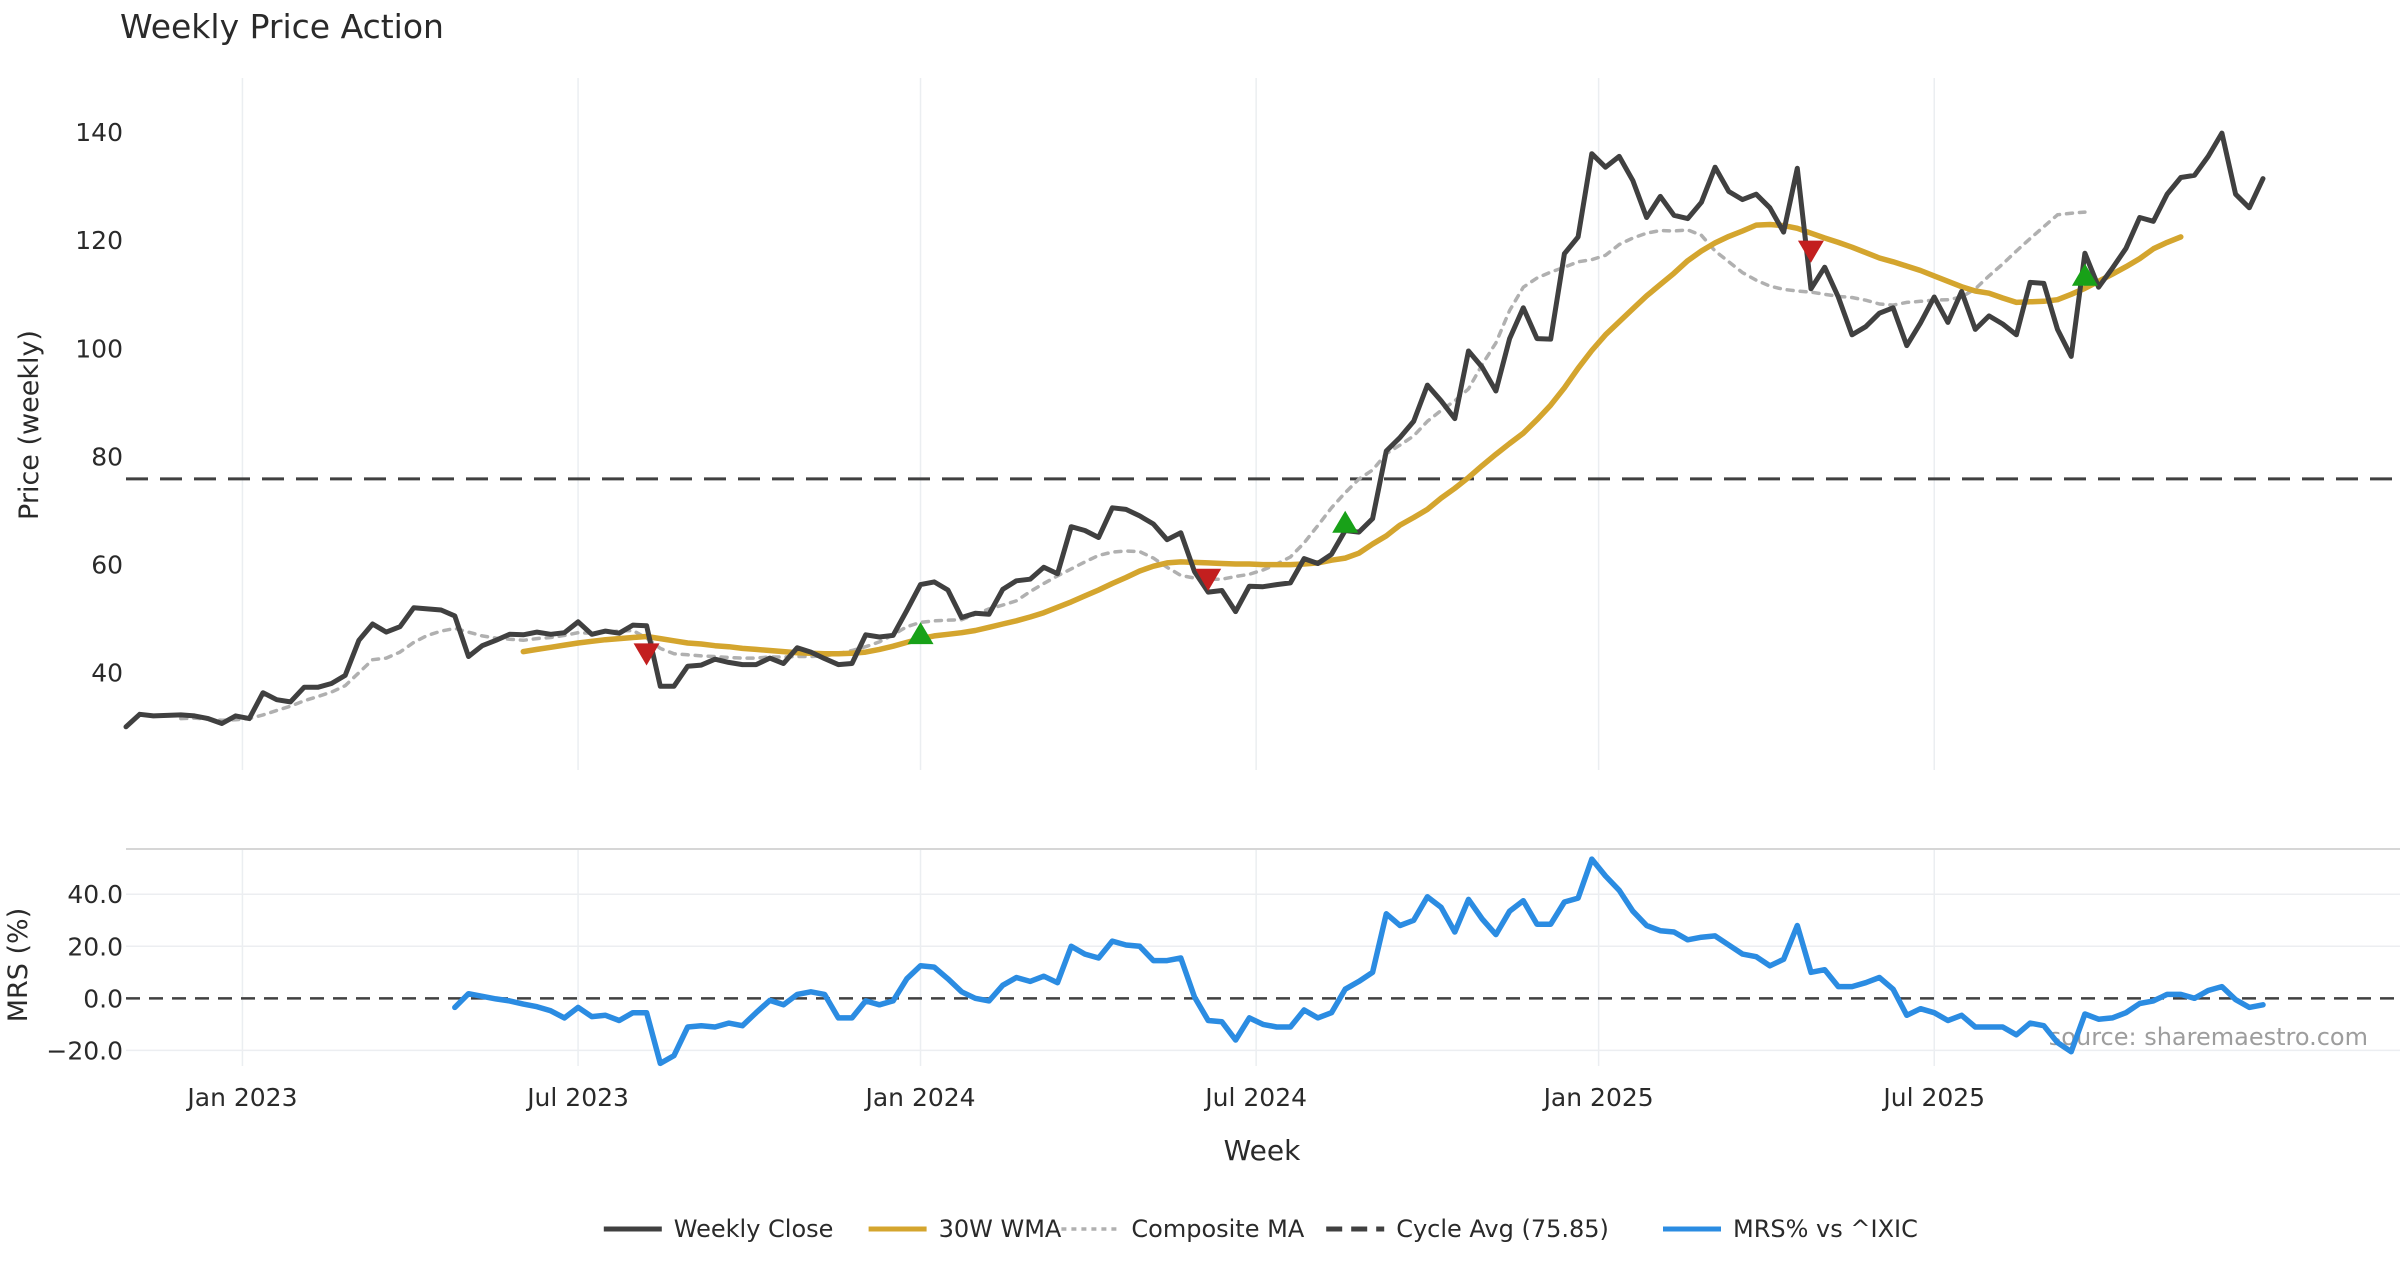 The height and width of the screenshot is (1264, 2400). Describe the element at coordinates (107, 673) in the screenshot. I see `price-y-tick-label: 40` at that location.